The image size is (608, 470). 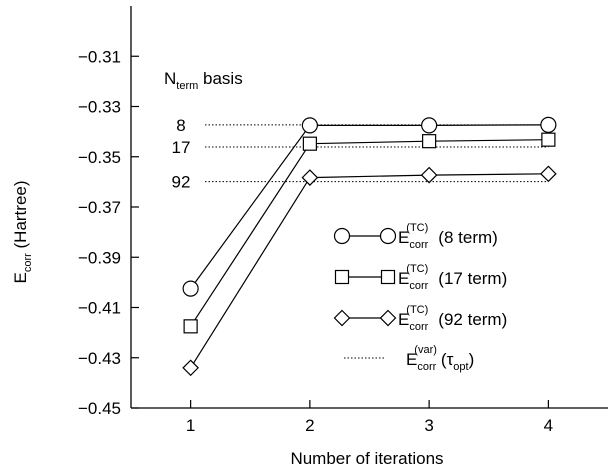 I want to click on y-axis-label-sub: corr, so click(x=28, y=262).